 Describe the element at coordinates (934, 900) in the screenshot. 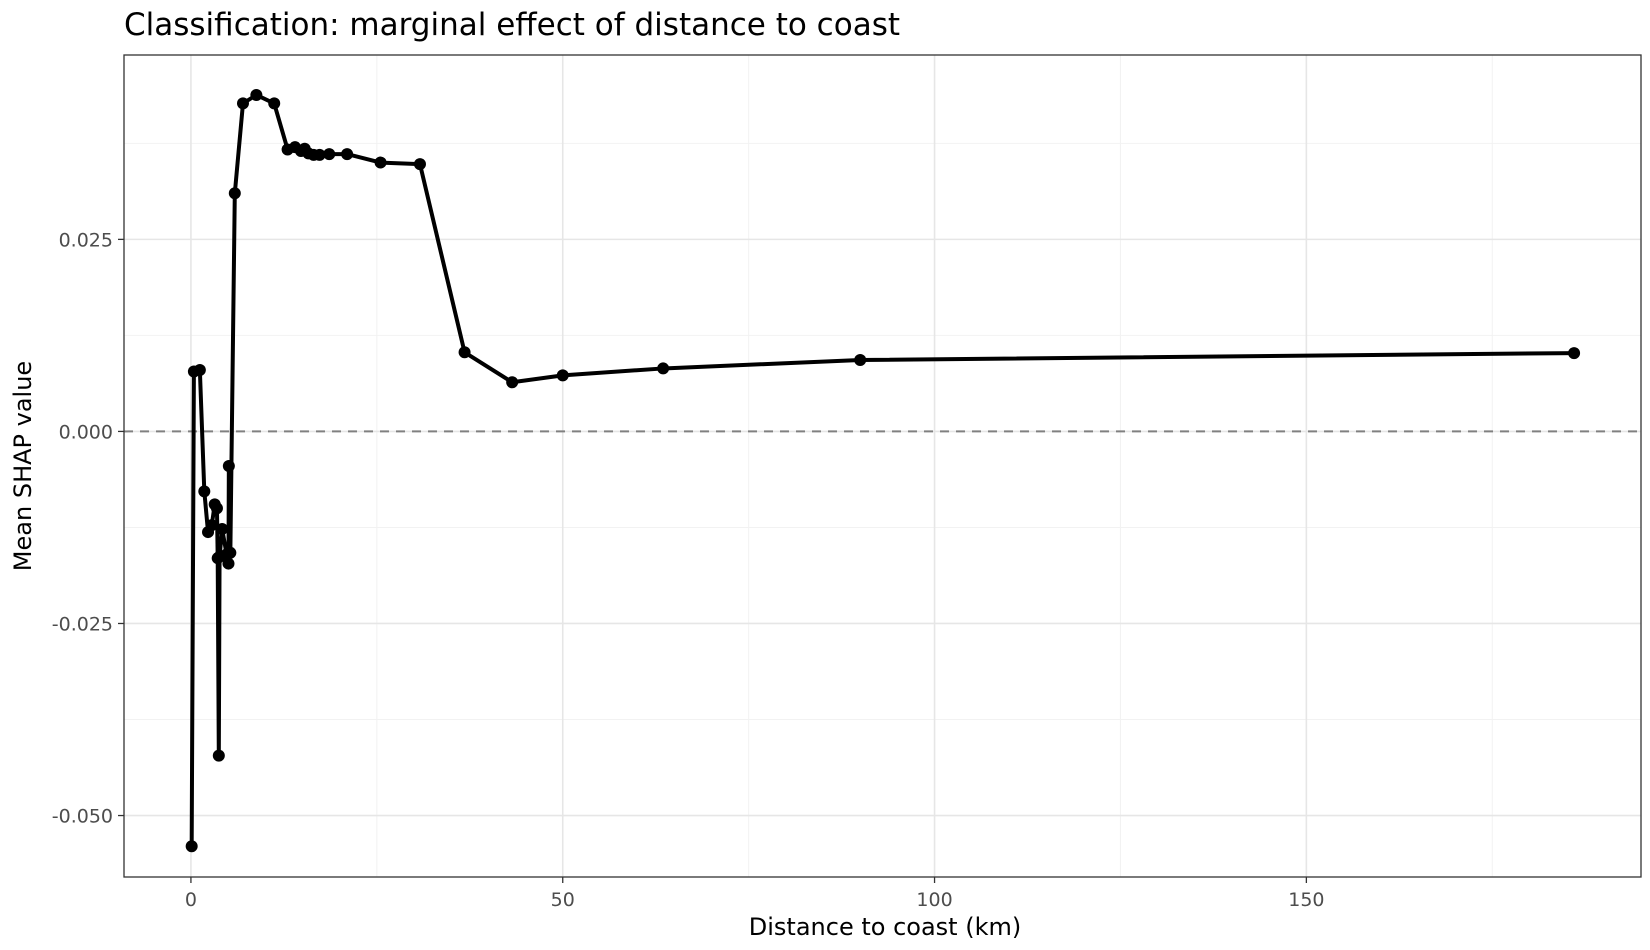

I see `x-tick-label: 100` at that location.